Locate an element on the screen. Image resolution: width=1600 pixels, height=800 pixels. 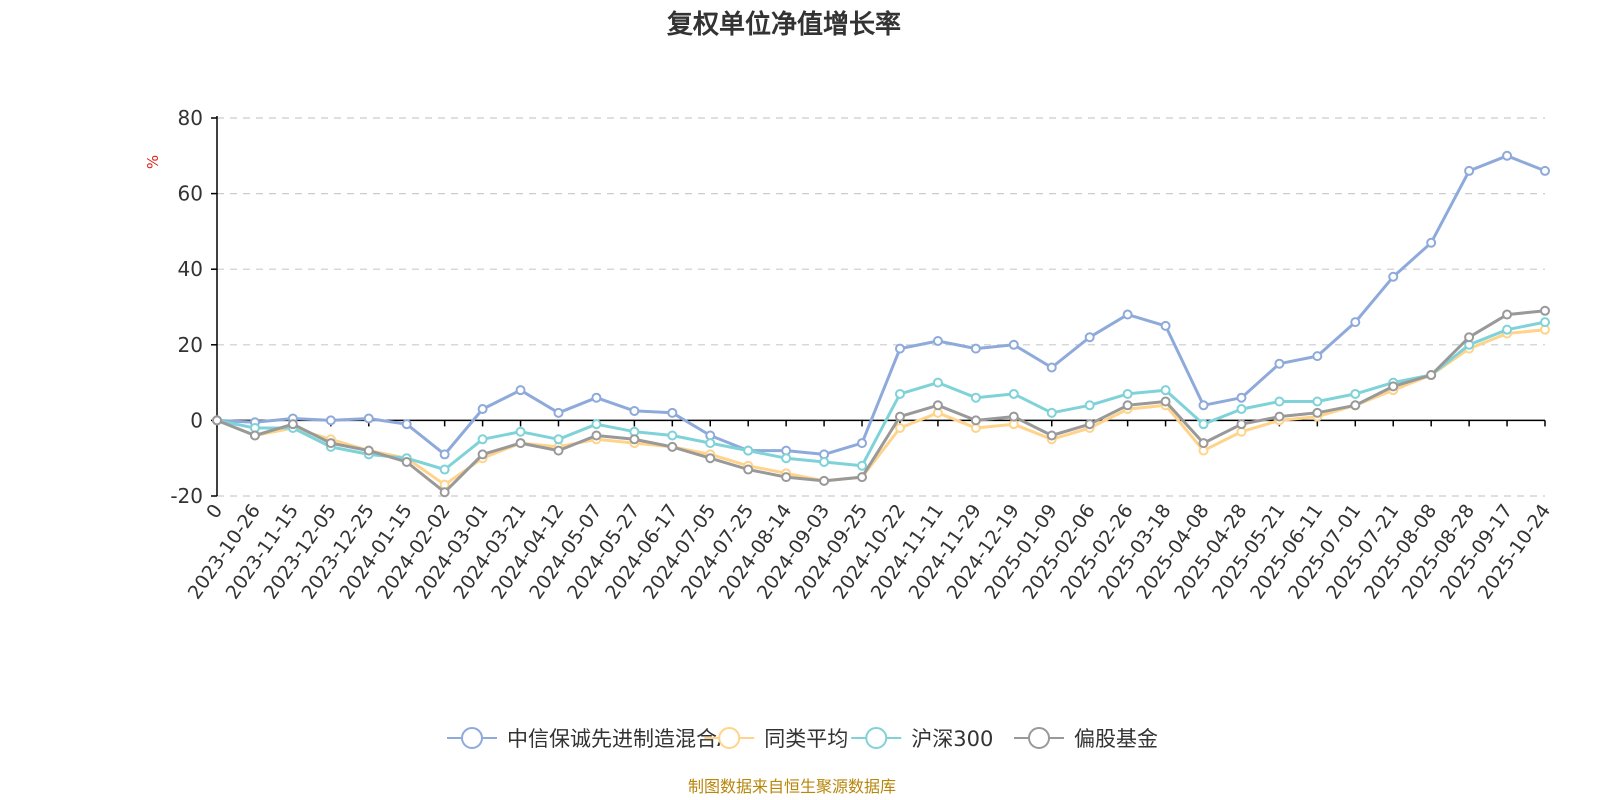
legend: 中信保诚先进制造混合A 同类平均 沪深300 偏股基金 is located at coordinates (802, 739).